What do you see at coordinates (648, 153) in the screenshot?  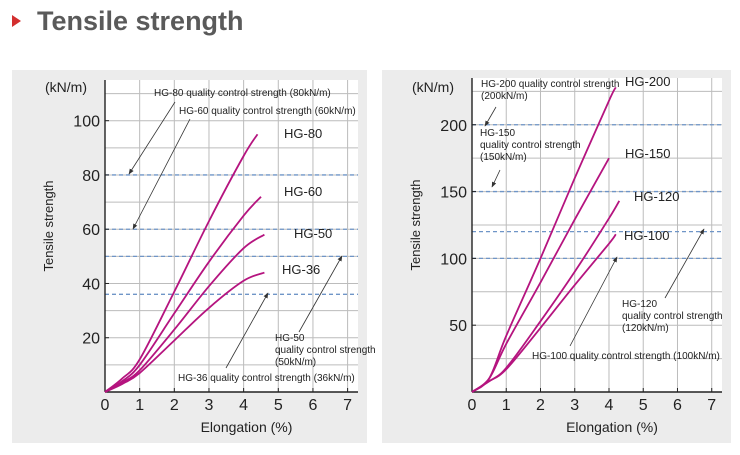 I see `series-label: HG-150` at bounding box center [648, 153].